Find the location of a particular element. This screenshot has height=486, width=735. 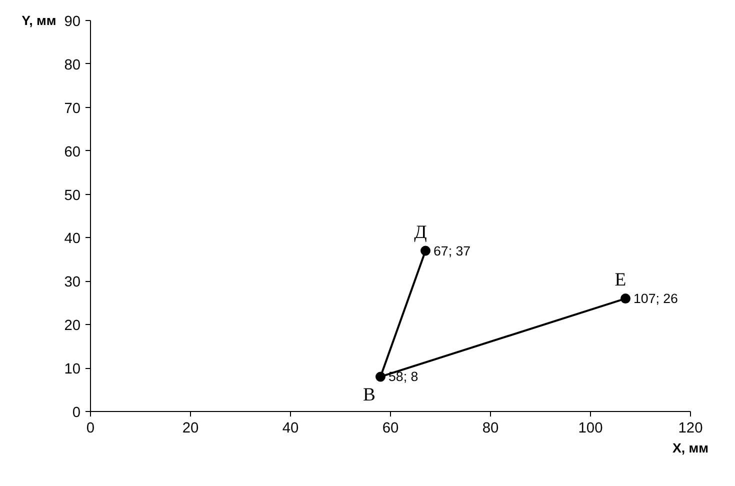

x-tick-label: 80 is located at coordinates (490, 428).